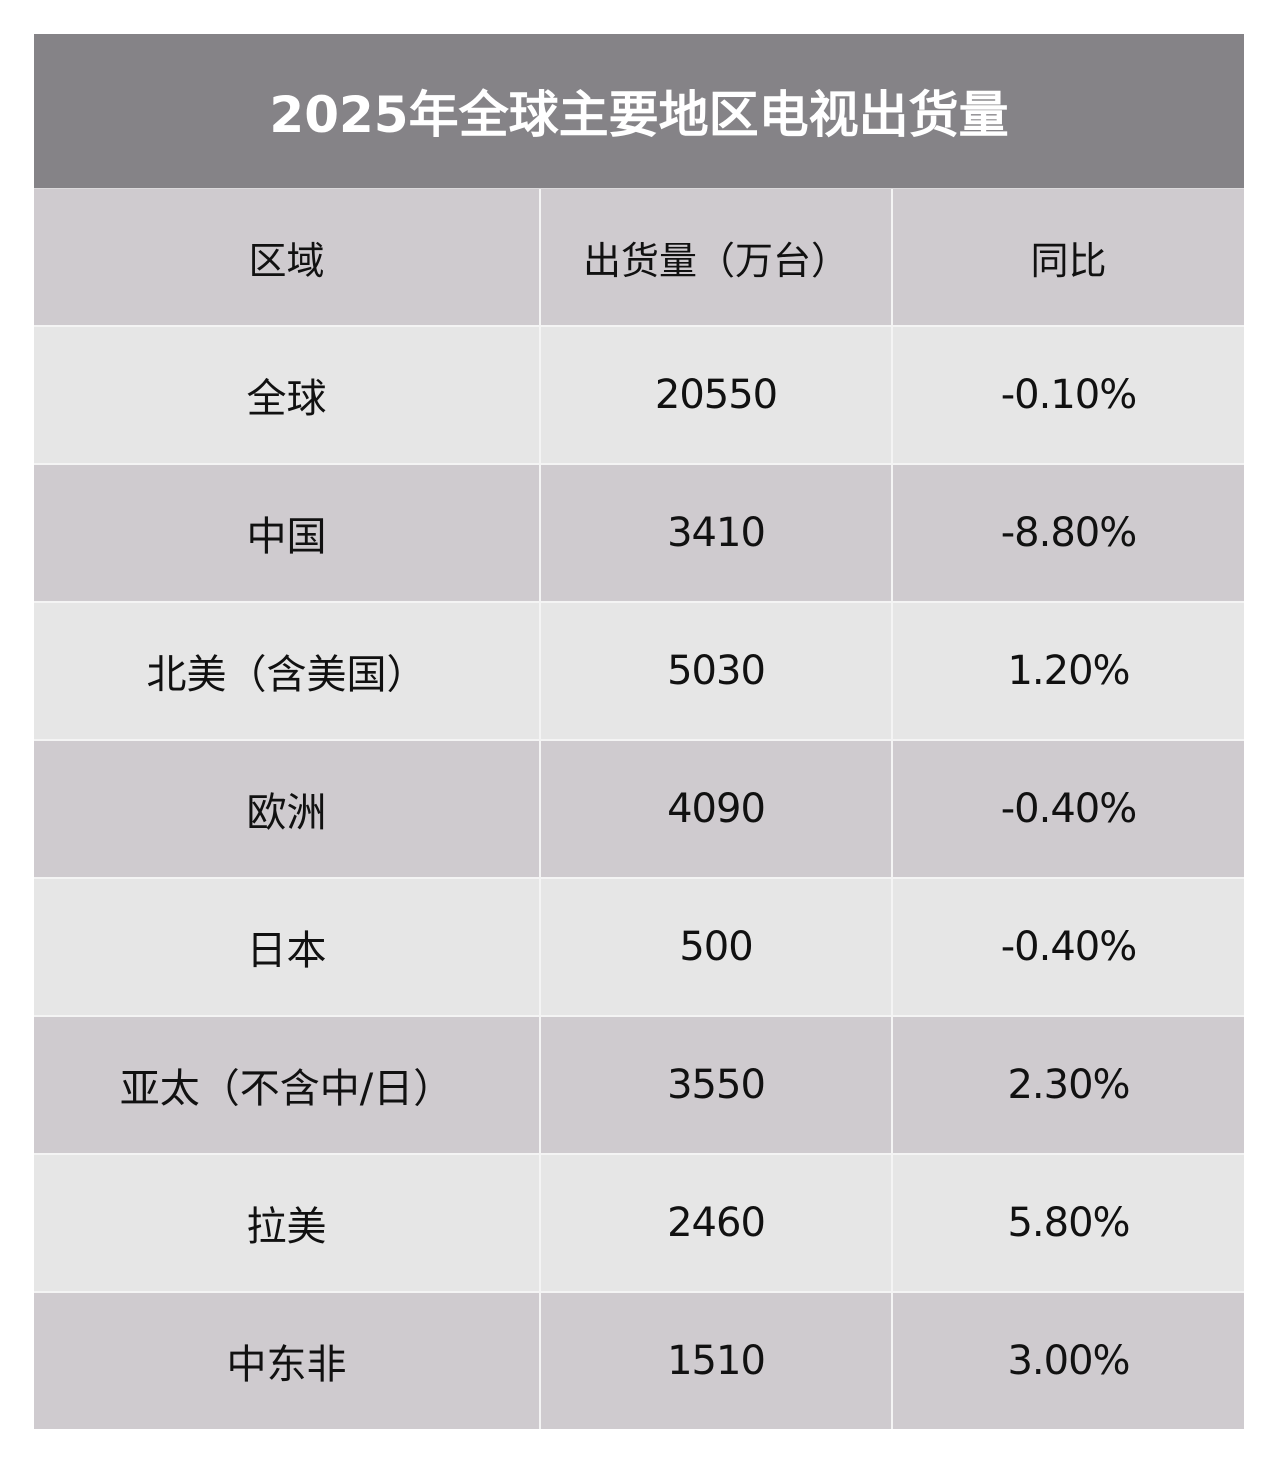 The image size is (1280, 1469). I want to click on table-title: 2025年全球主要地区电视出货量, so click(639, 111).